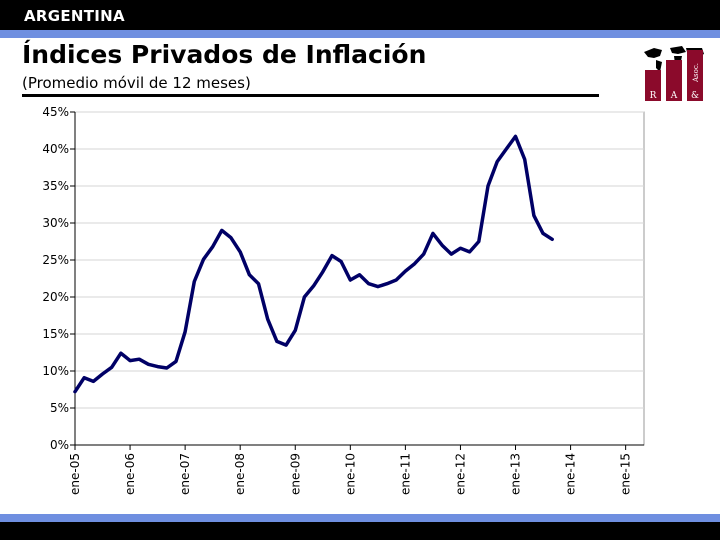 Image resolution: width=720 pixels, height=540 pixels. I want to click on logo-text-asoc: Asoc., so click(696, 73).